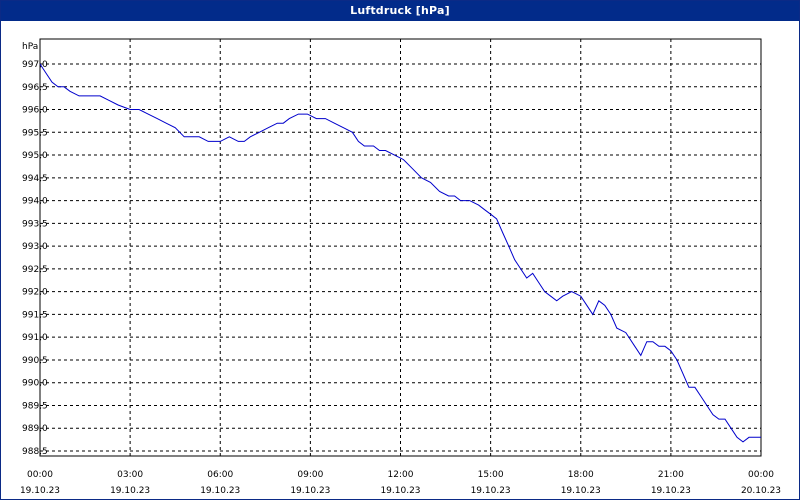  I want to click on y-tick-label: 990,0, so click(35, 384).